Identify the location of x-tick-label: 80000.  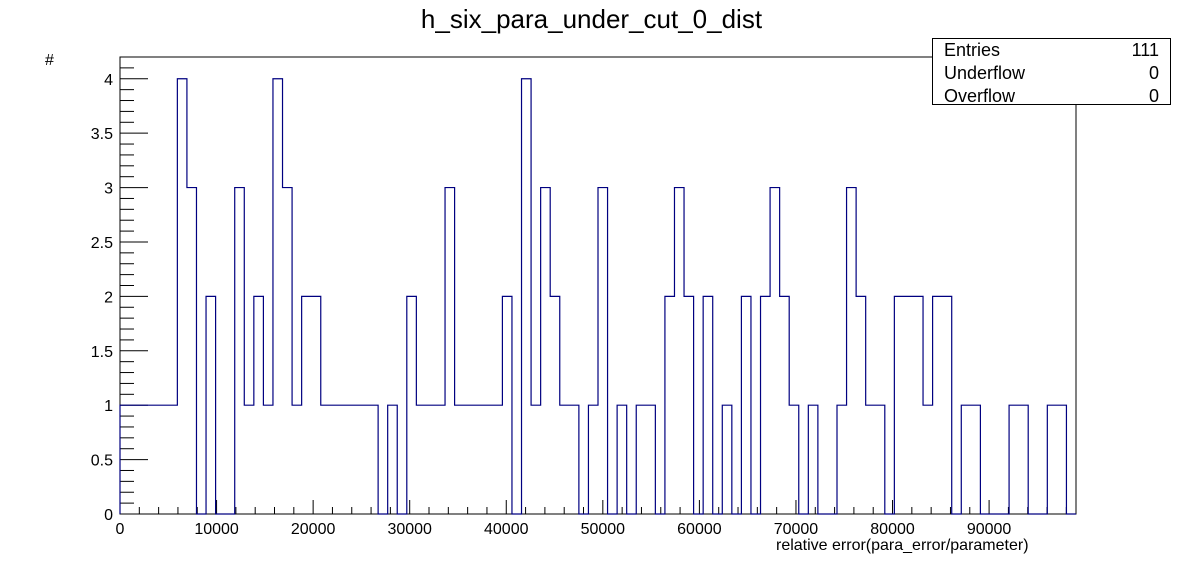
(892, 529).